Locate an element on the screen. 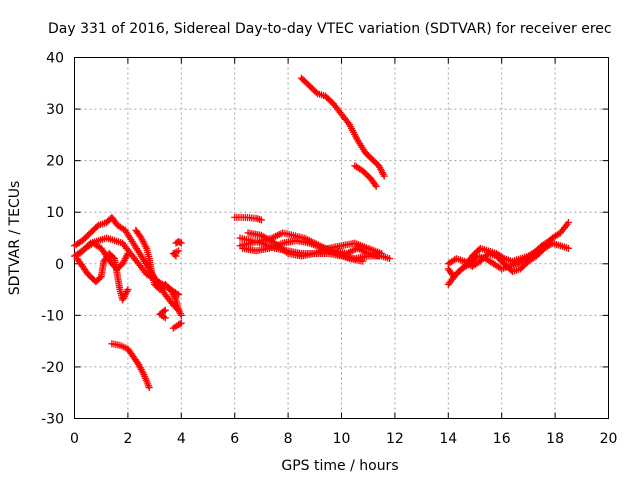  series-track-h is located at coordinates (162, 314).